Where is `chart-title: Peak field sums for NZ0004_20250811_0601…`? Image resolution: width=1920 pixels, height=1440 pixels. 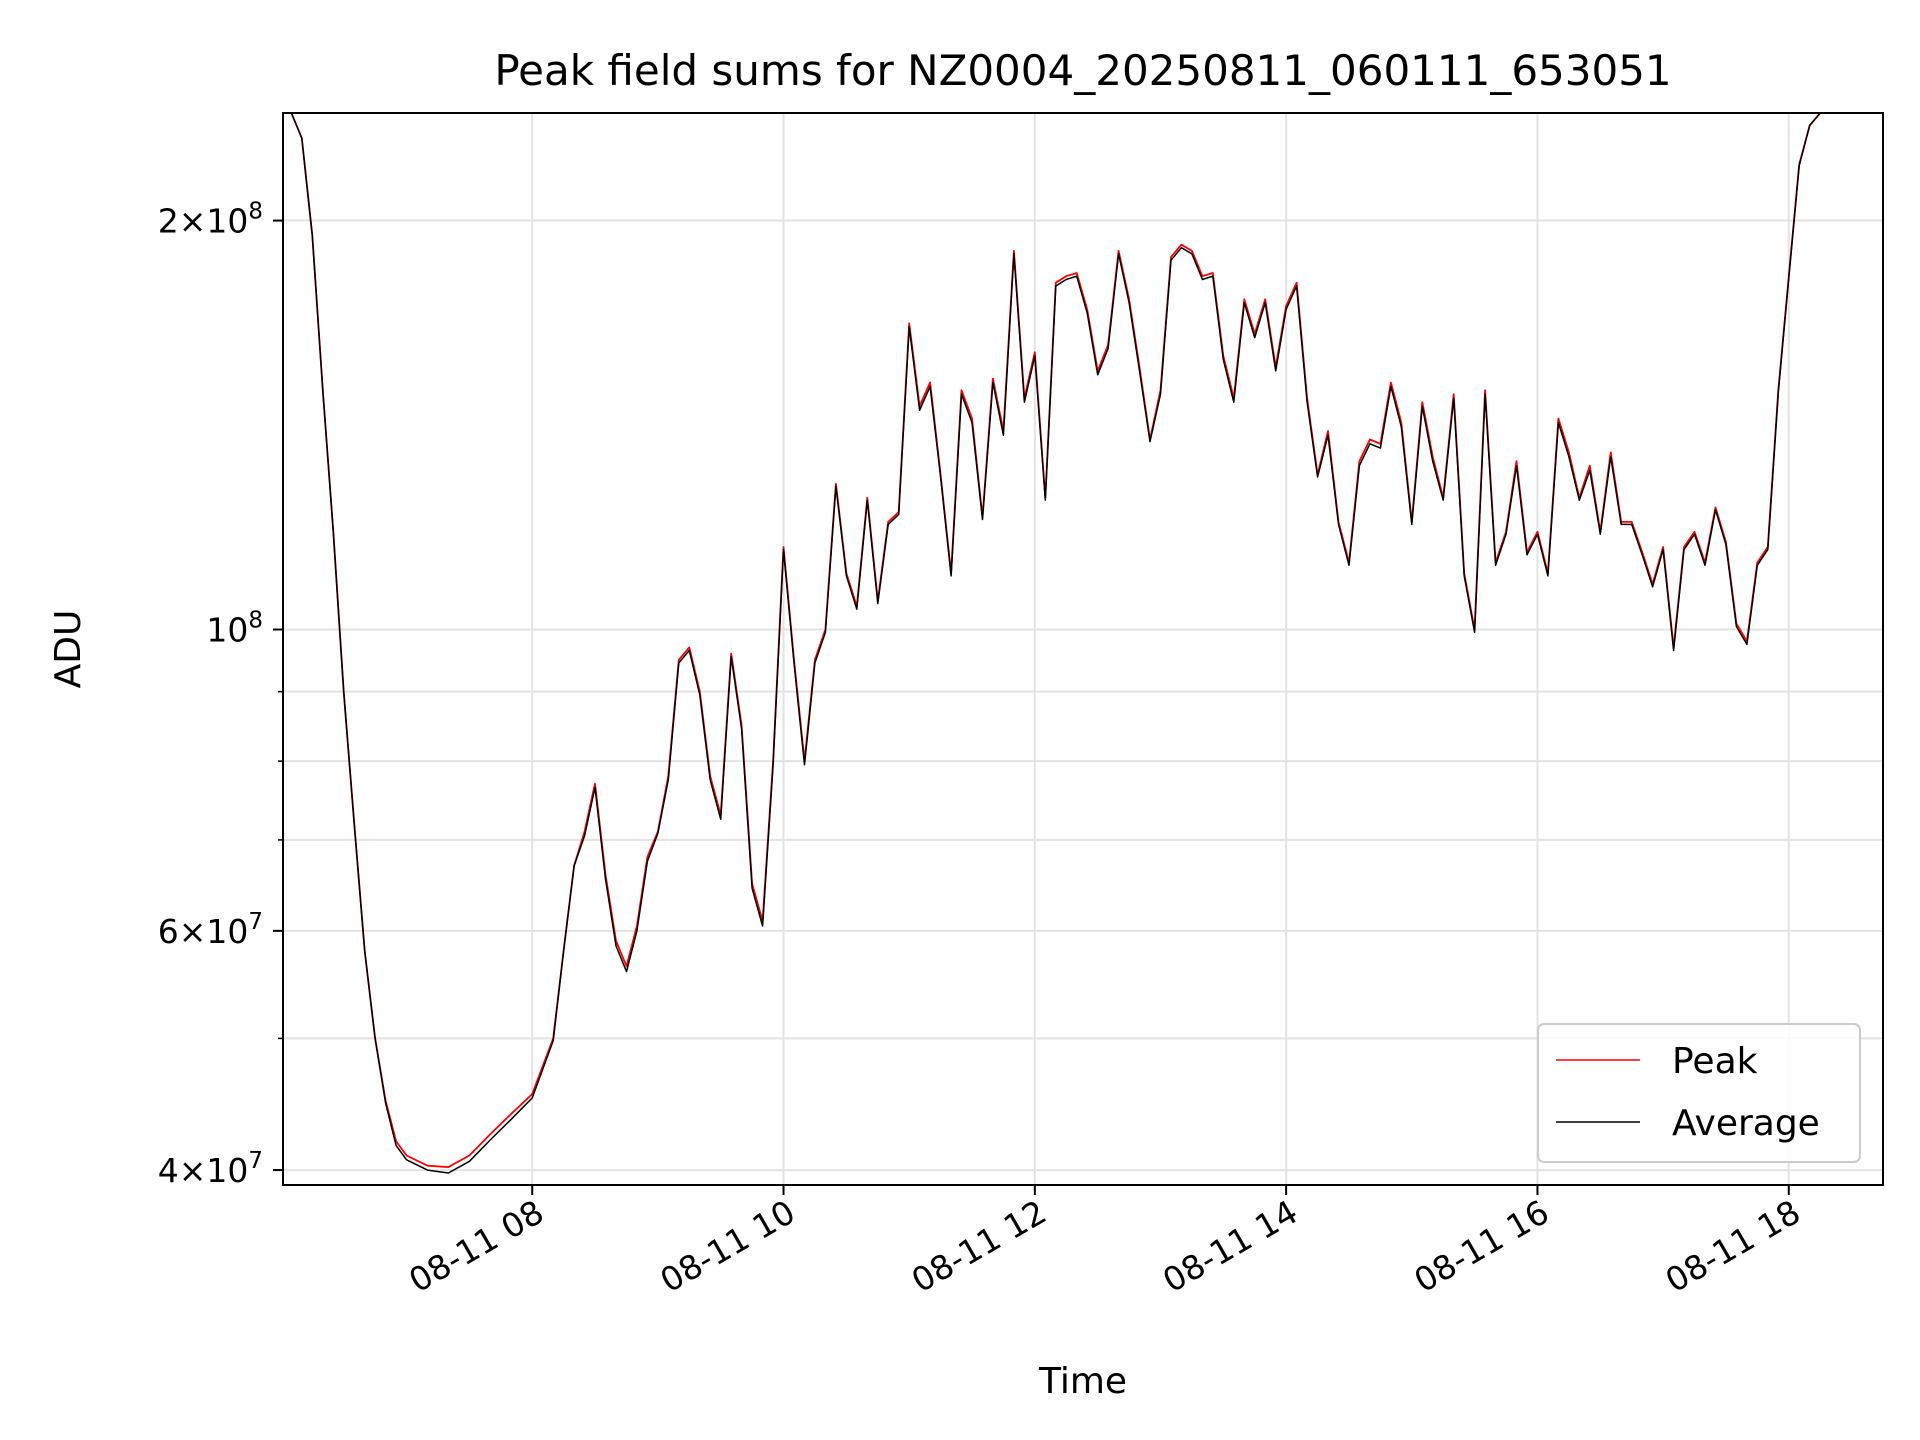 chart-title: Peak field sums for NZ0004_20250811_0601… is located at coordinates (1082, 70).